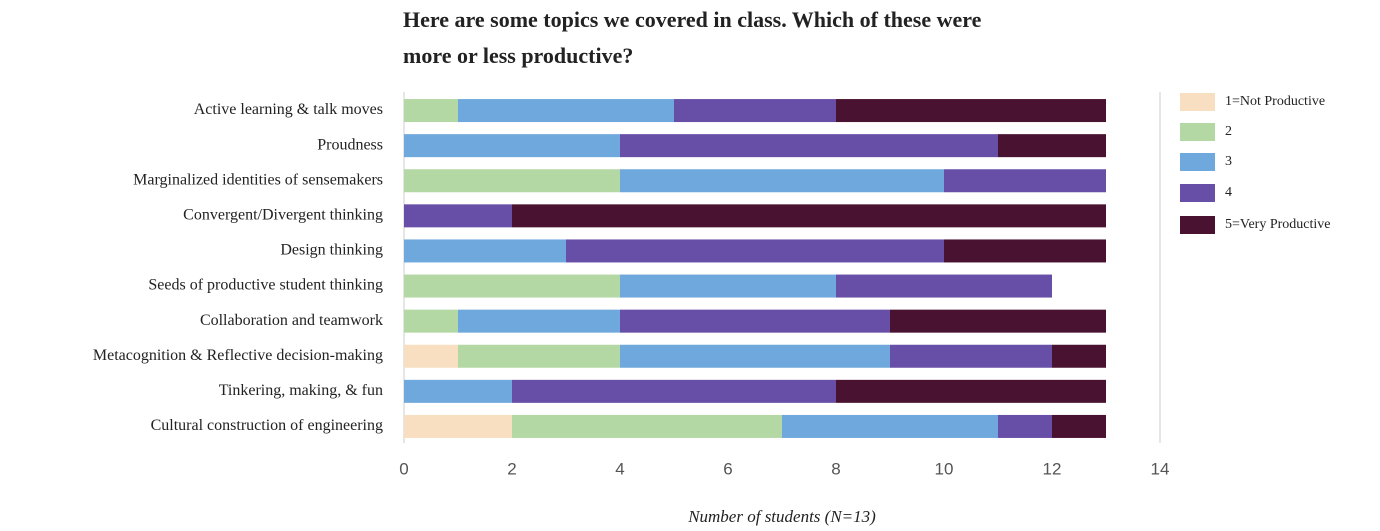  I want to click on x-tick-label: 14, so click(1160, 468).